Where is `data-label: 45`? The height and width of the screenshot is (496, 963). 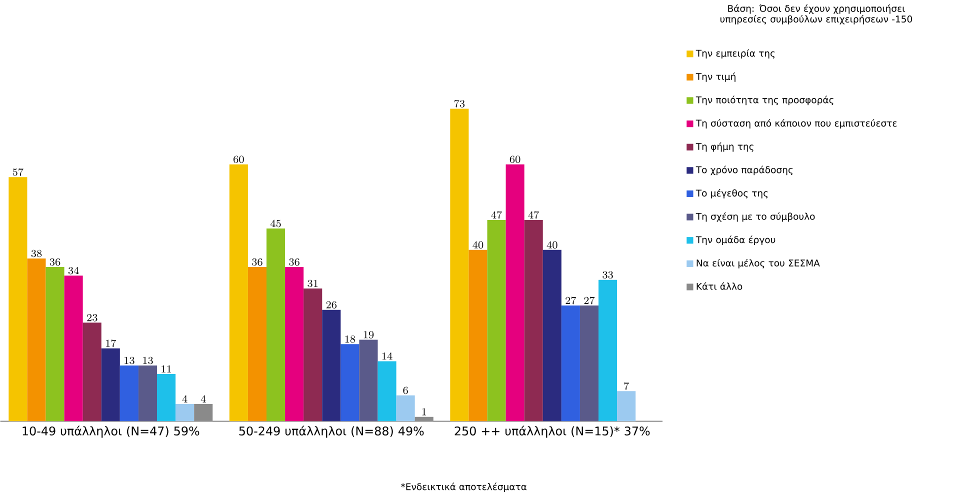
data-label: 45 is located at coordinates (275, 223).